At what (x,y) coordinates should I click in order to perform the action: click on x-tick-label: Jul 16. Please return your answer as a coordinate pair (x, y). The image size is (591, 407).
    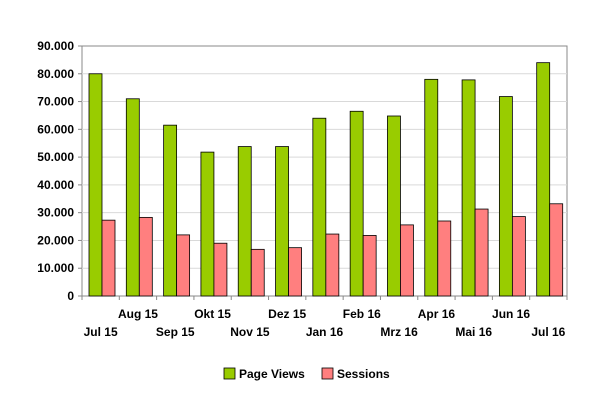
    Looking at the image, I should click on (548, 332).